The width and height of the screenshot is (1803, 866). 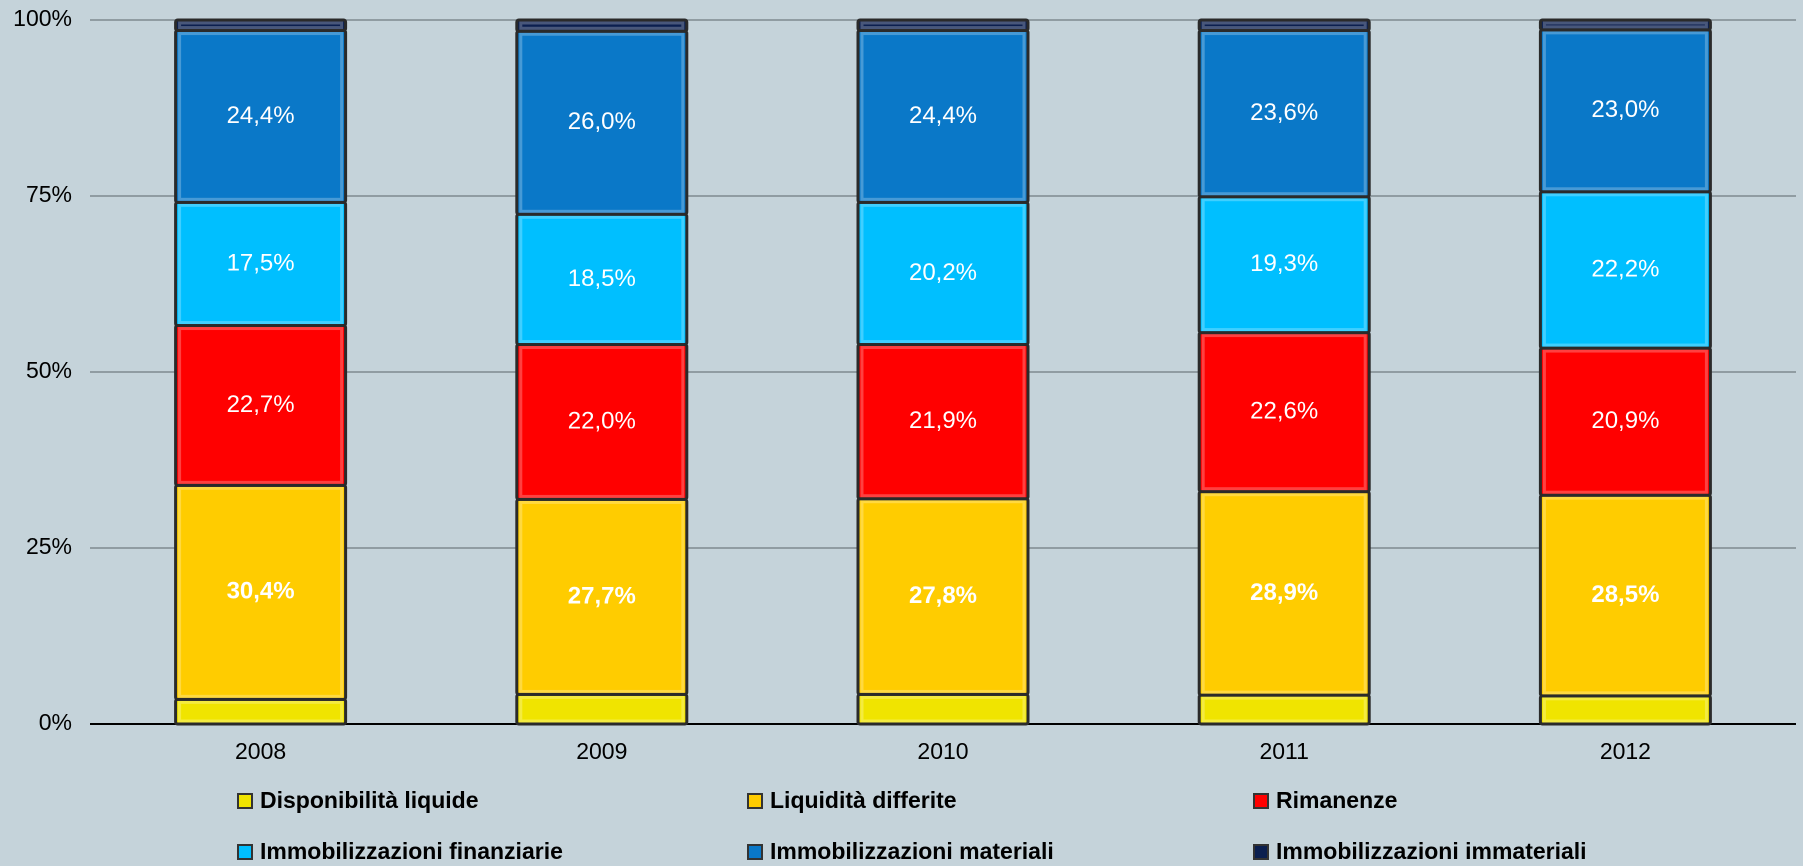 I want to click on data-label: 20,2%, so click(x=943, y=272).